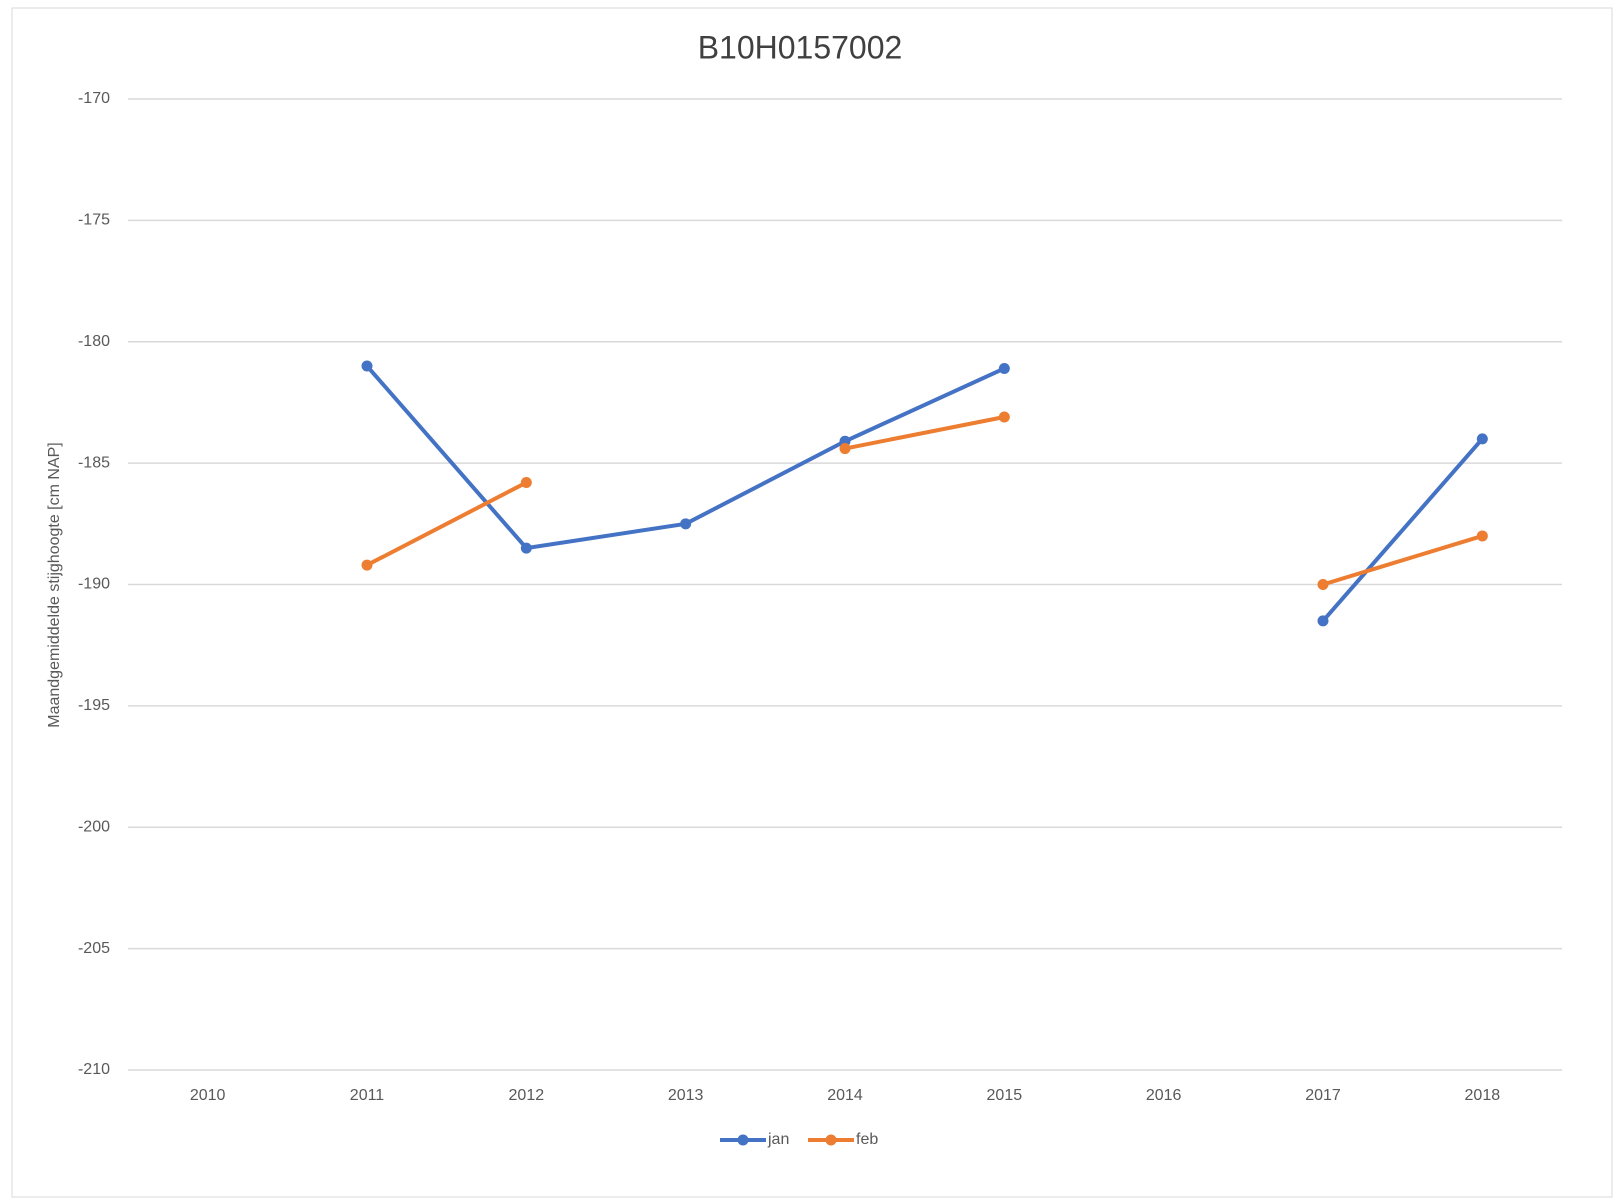  I want to click on y-tick-label: -170, so click(94, 98).